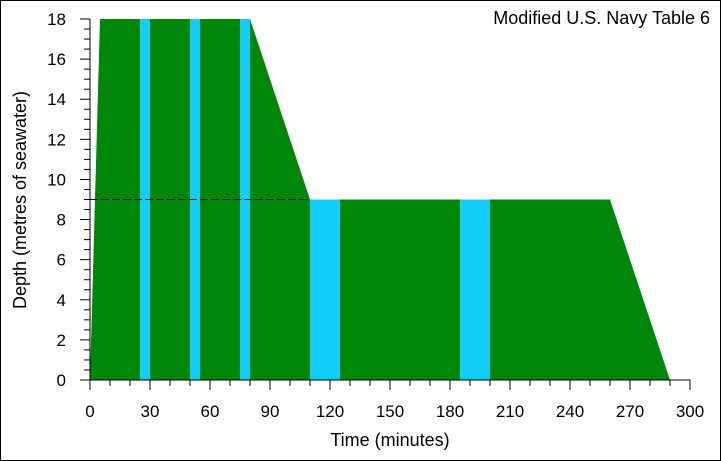 The image size is (721, 461). Describe the element at coordinates (270, 411) in the screenshot. I see `x-tick-label: 90` at that location.